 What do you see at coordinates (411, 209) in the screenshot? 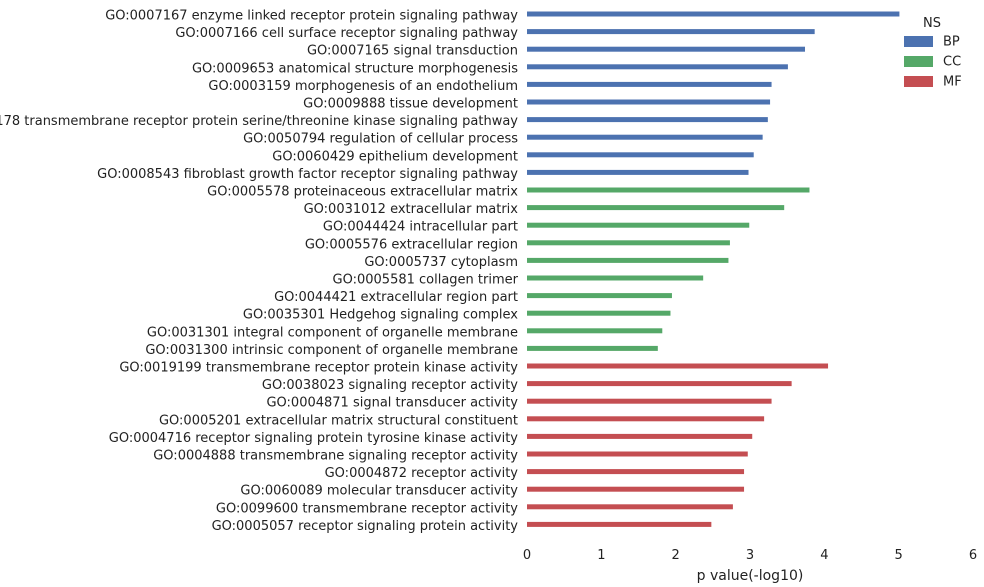
I see `category-label: GO:0031012 extracellular matrix` at bounding box center [411, 209].